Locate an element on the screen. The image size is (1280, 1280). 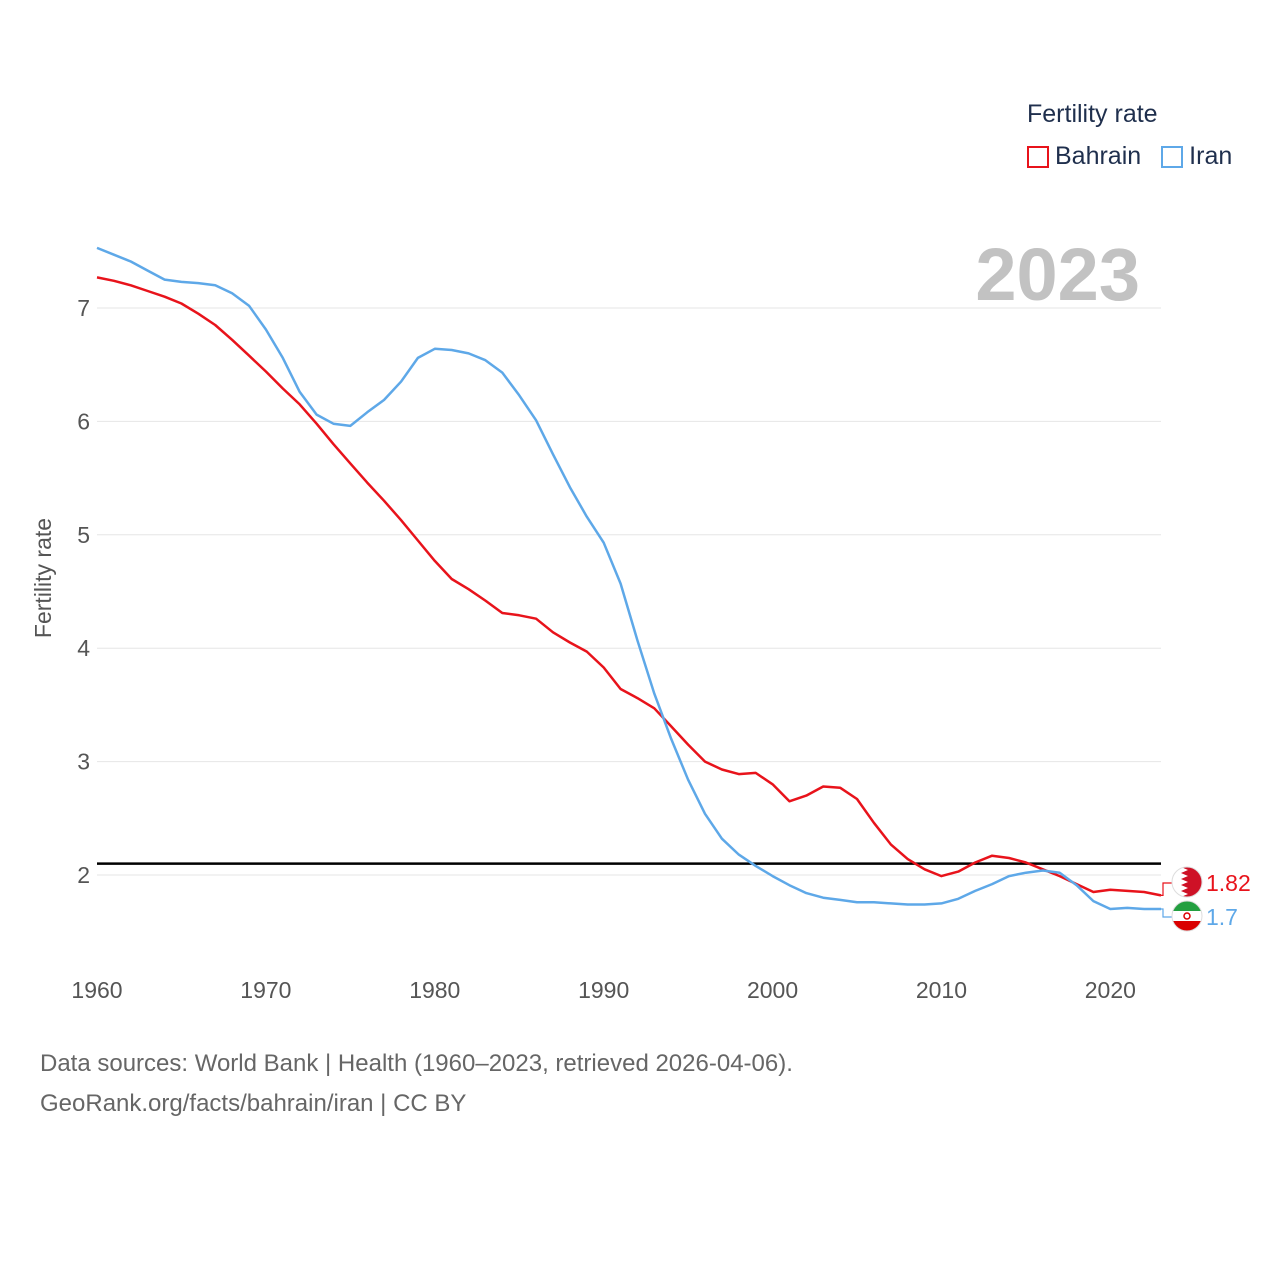
x-axis-ticks: 1960 1970 1980 1990 2000 2010 2020 is located at coordinates (603, 990).